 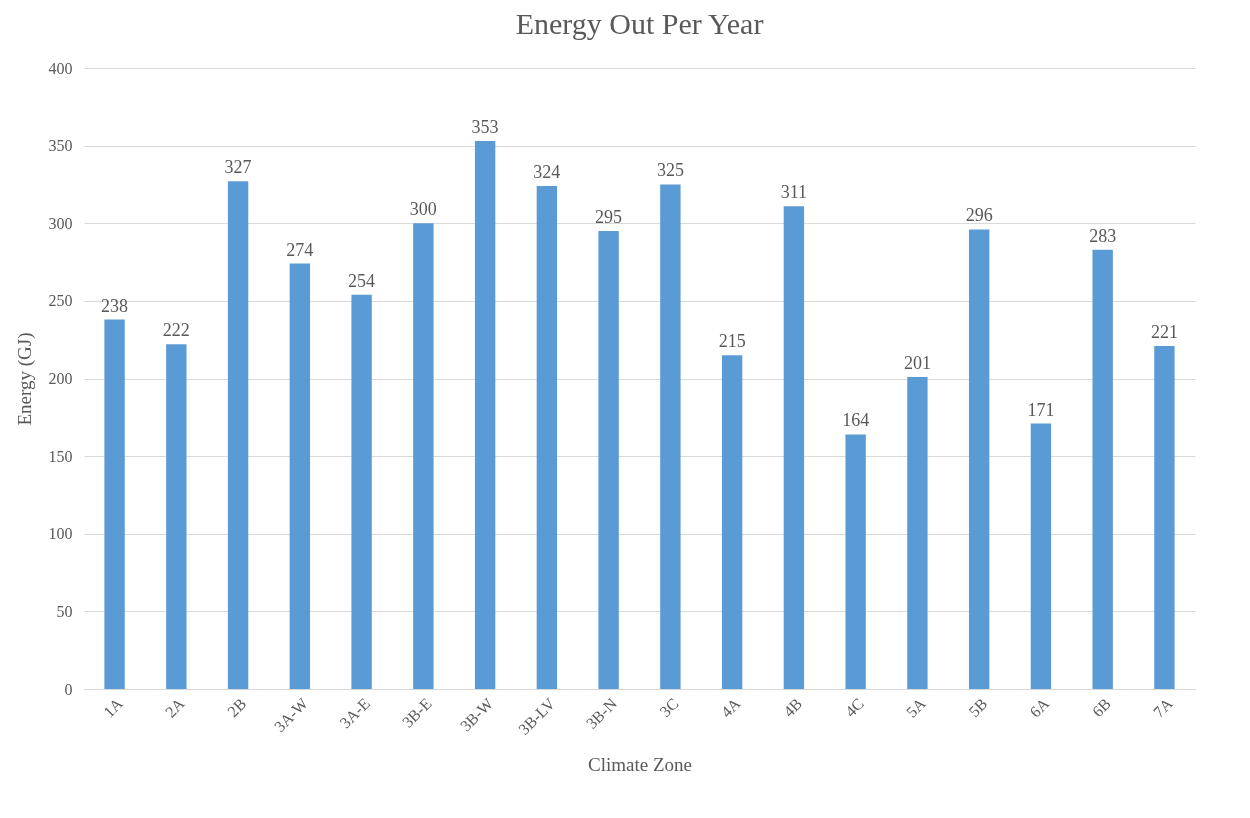 I want to click on y-tick-label: 350, so click(x=60, y=146).